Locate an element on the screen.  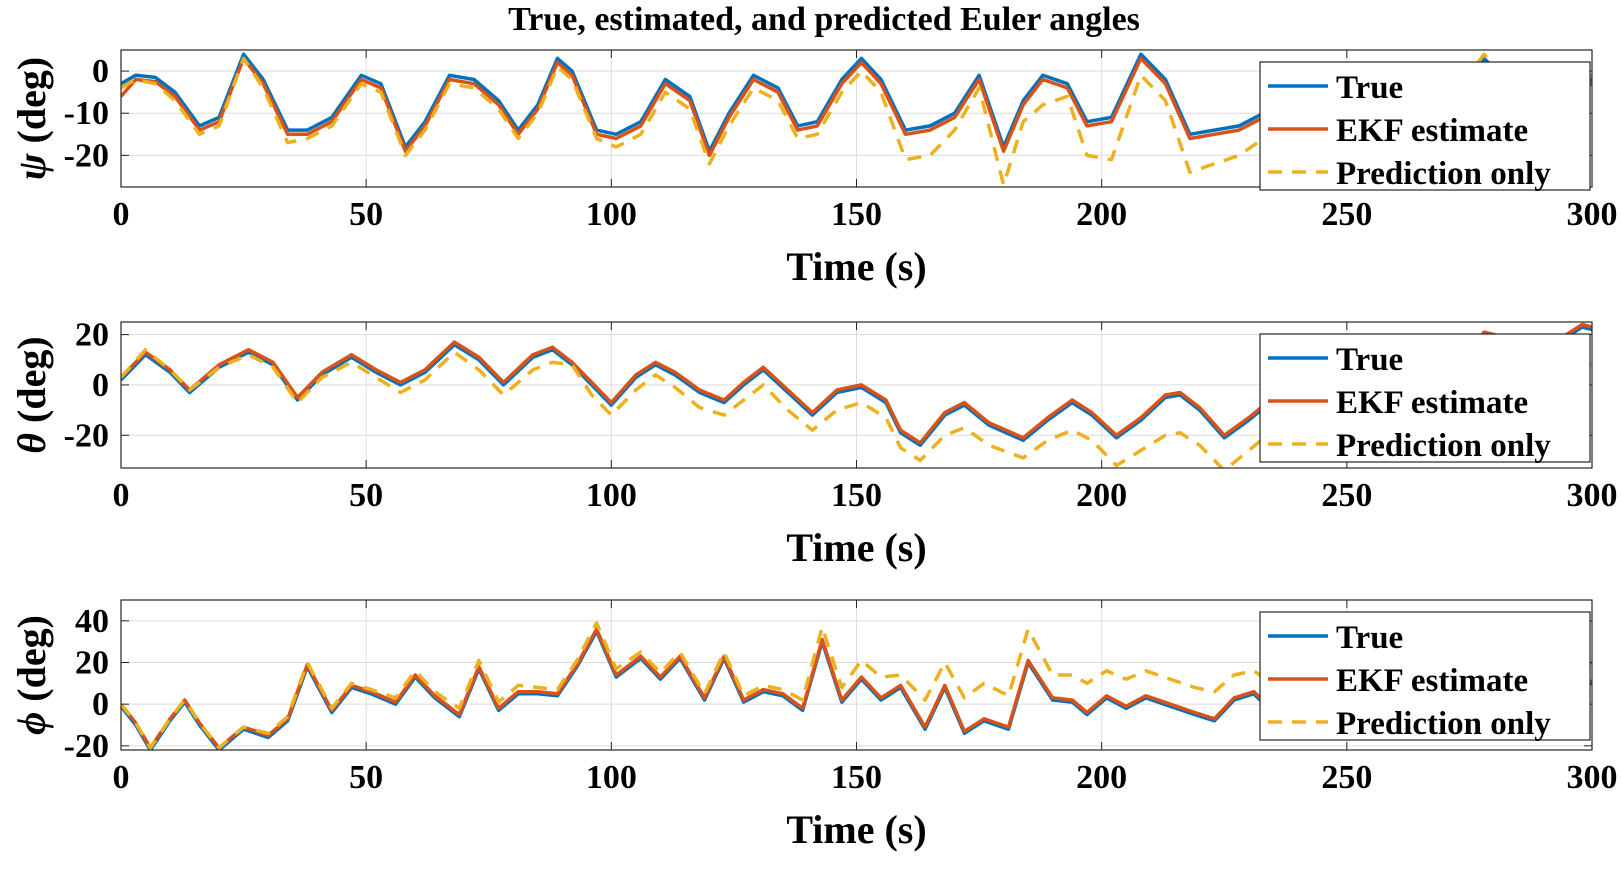
phi-ytick-label: 40 is located at coordinates (92, 621).